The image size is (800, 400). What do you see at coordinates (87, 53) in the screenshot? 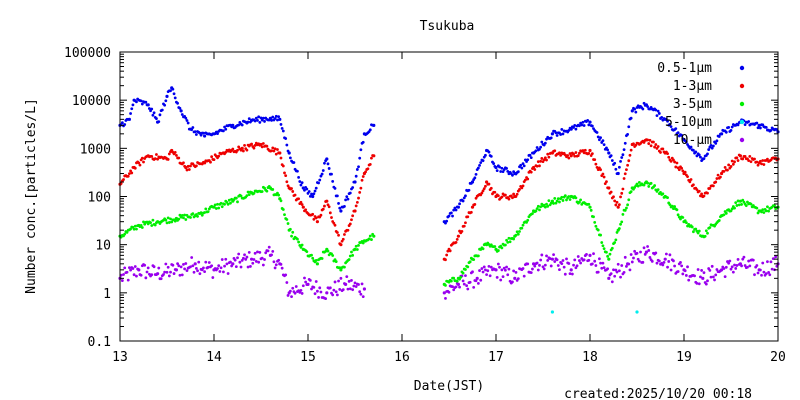
I see `y-tick-label: 100000` at bounding box center [87, 53].